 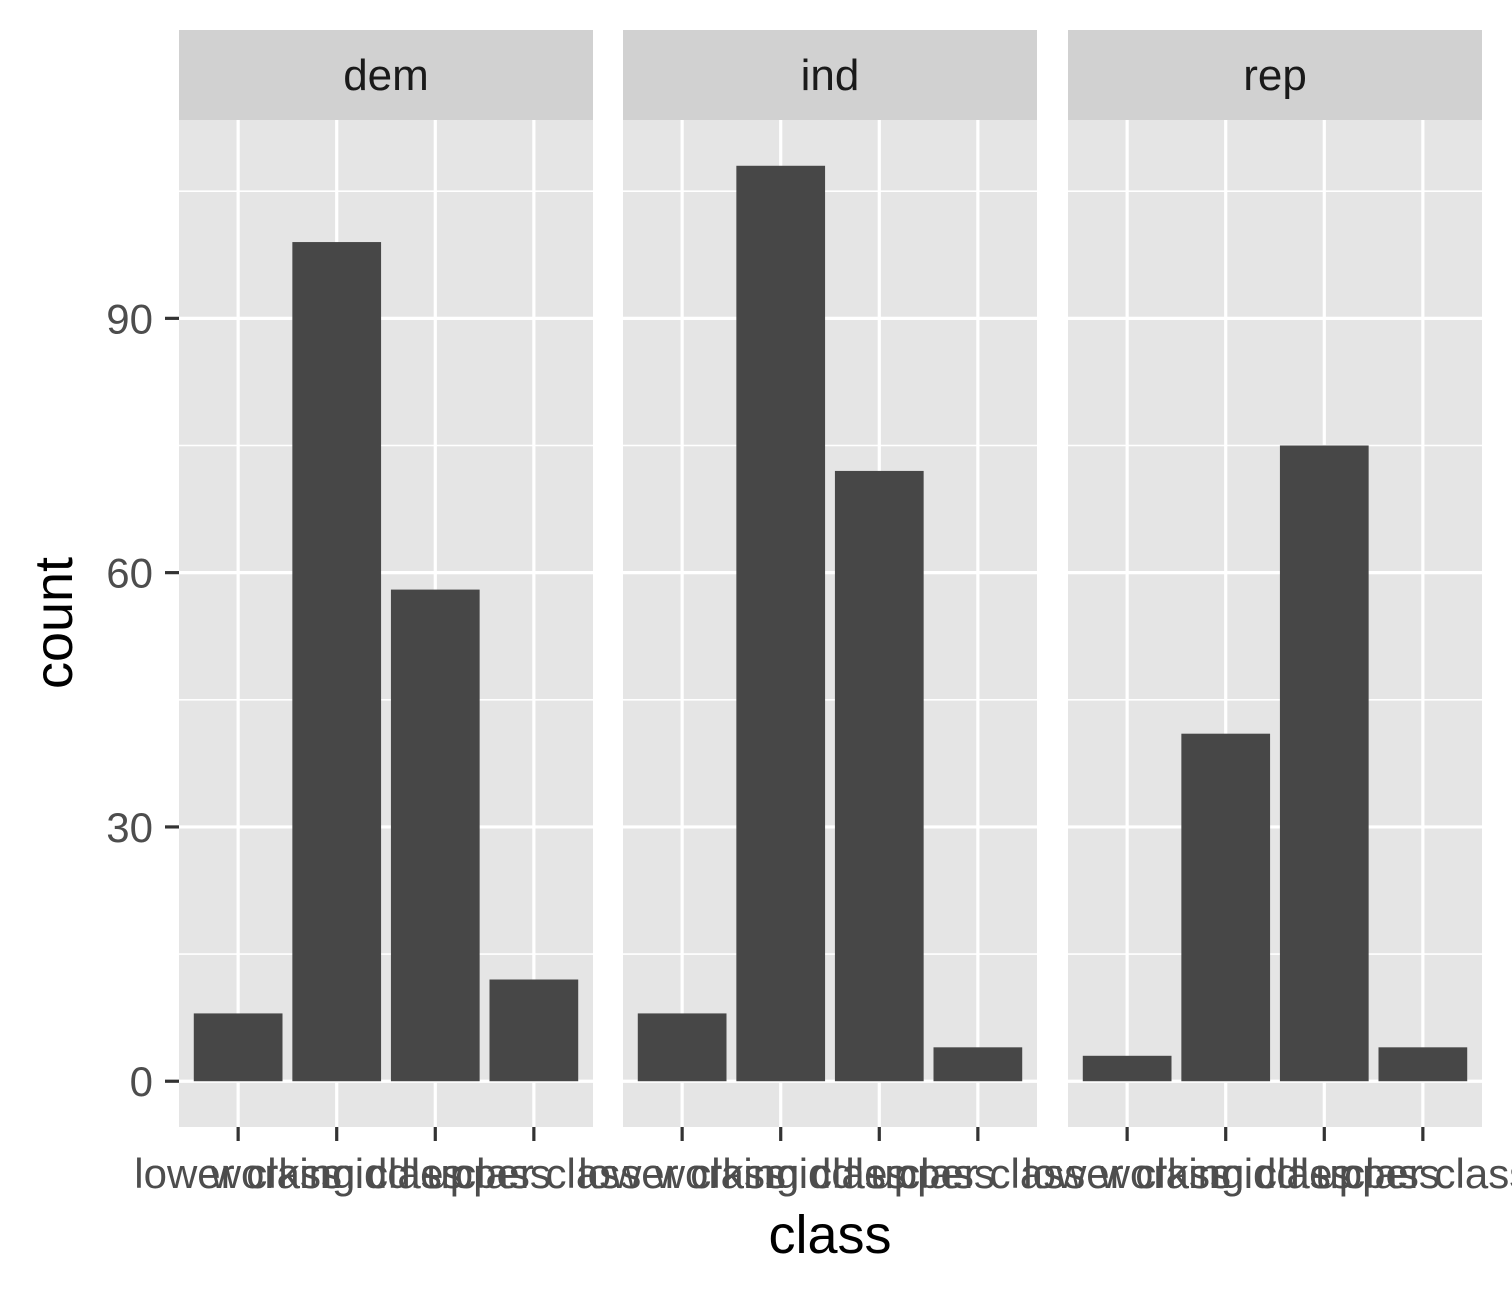 I want to click on facet-strip-label: ind, so click(x=830, y=75).